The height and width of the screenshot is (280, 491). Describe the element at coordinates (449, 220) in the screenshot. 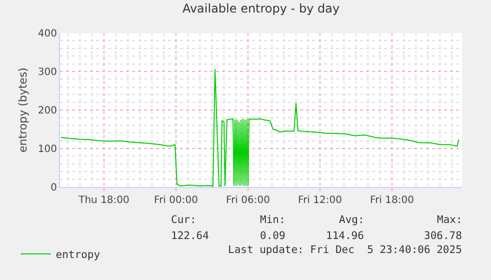

I see `text: Max:` at that location.